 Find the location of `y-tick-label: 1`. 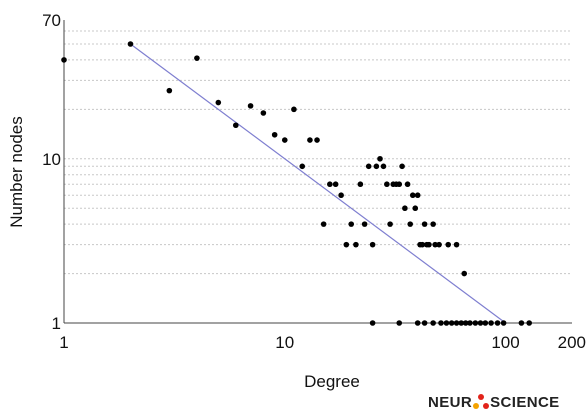

y-tick-label: 1 is located at coordinates (56, 323).